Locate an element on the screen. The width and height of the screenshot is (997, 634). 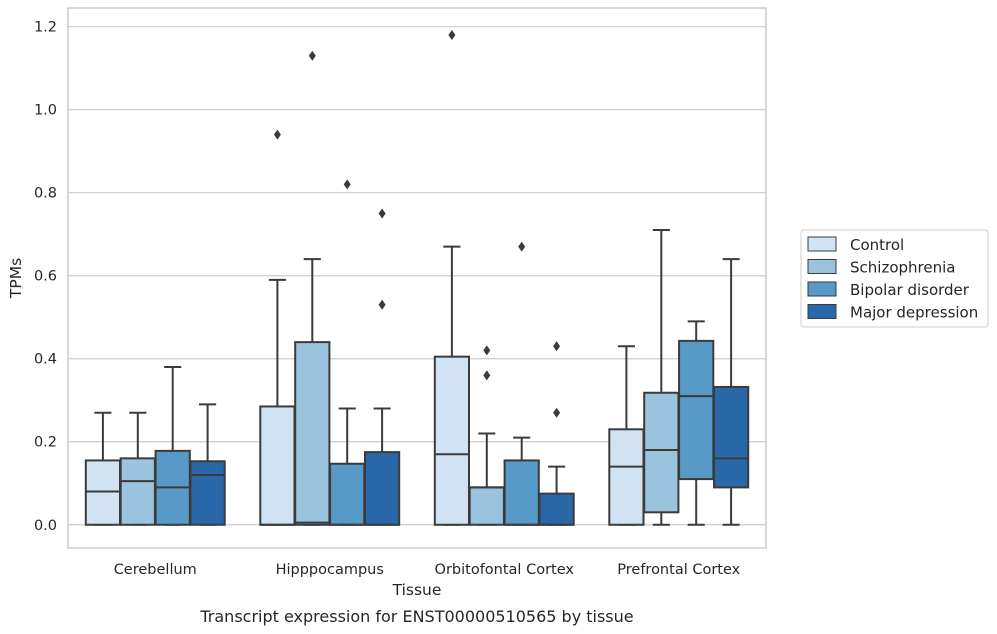
y-tick-labels: 0.0 0.2 0.4 0.6 0.8 1.0 1.2 is located at coordinates (45, 277).